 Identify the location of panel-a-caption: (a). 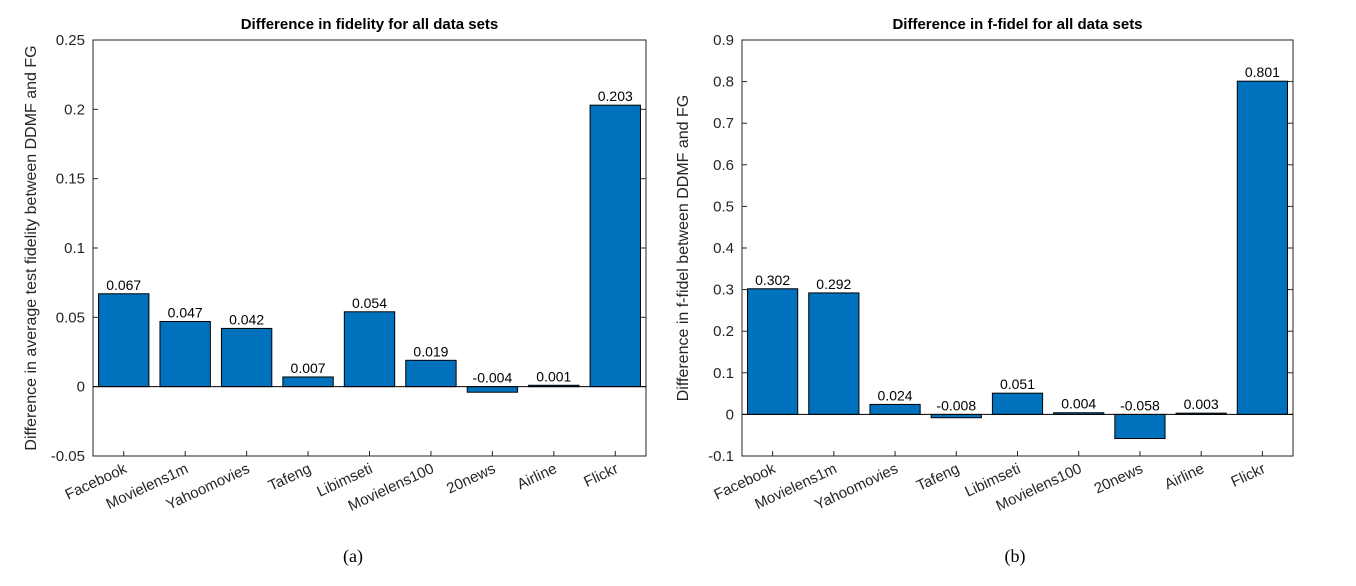
(353, 556).